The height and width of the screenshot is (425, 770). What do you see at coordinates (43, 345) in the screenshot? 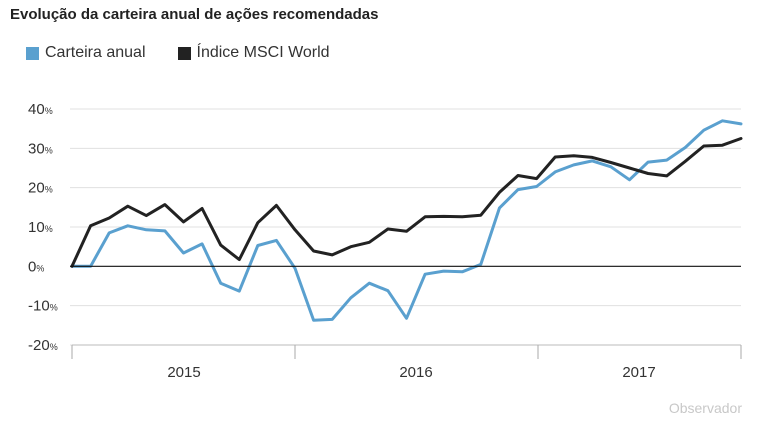
I see `y-tick-label: -20%` at bounding box center [43, 345].